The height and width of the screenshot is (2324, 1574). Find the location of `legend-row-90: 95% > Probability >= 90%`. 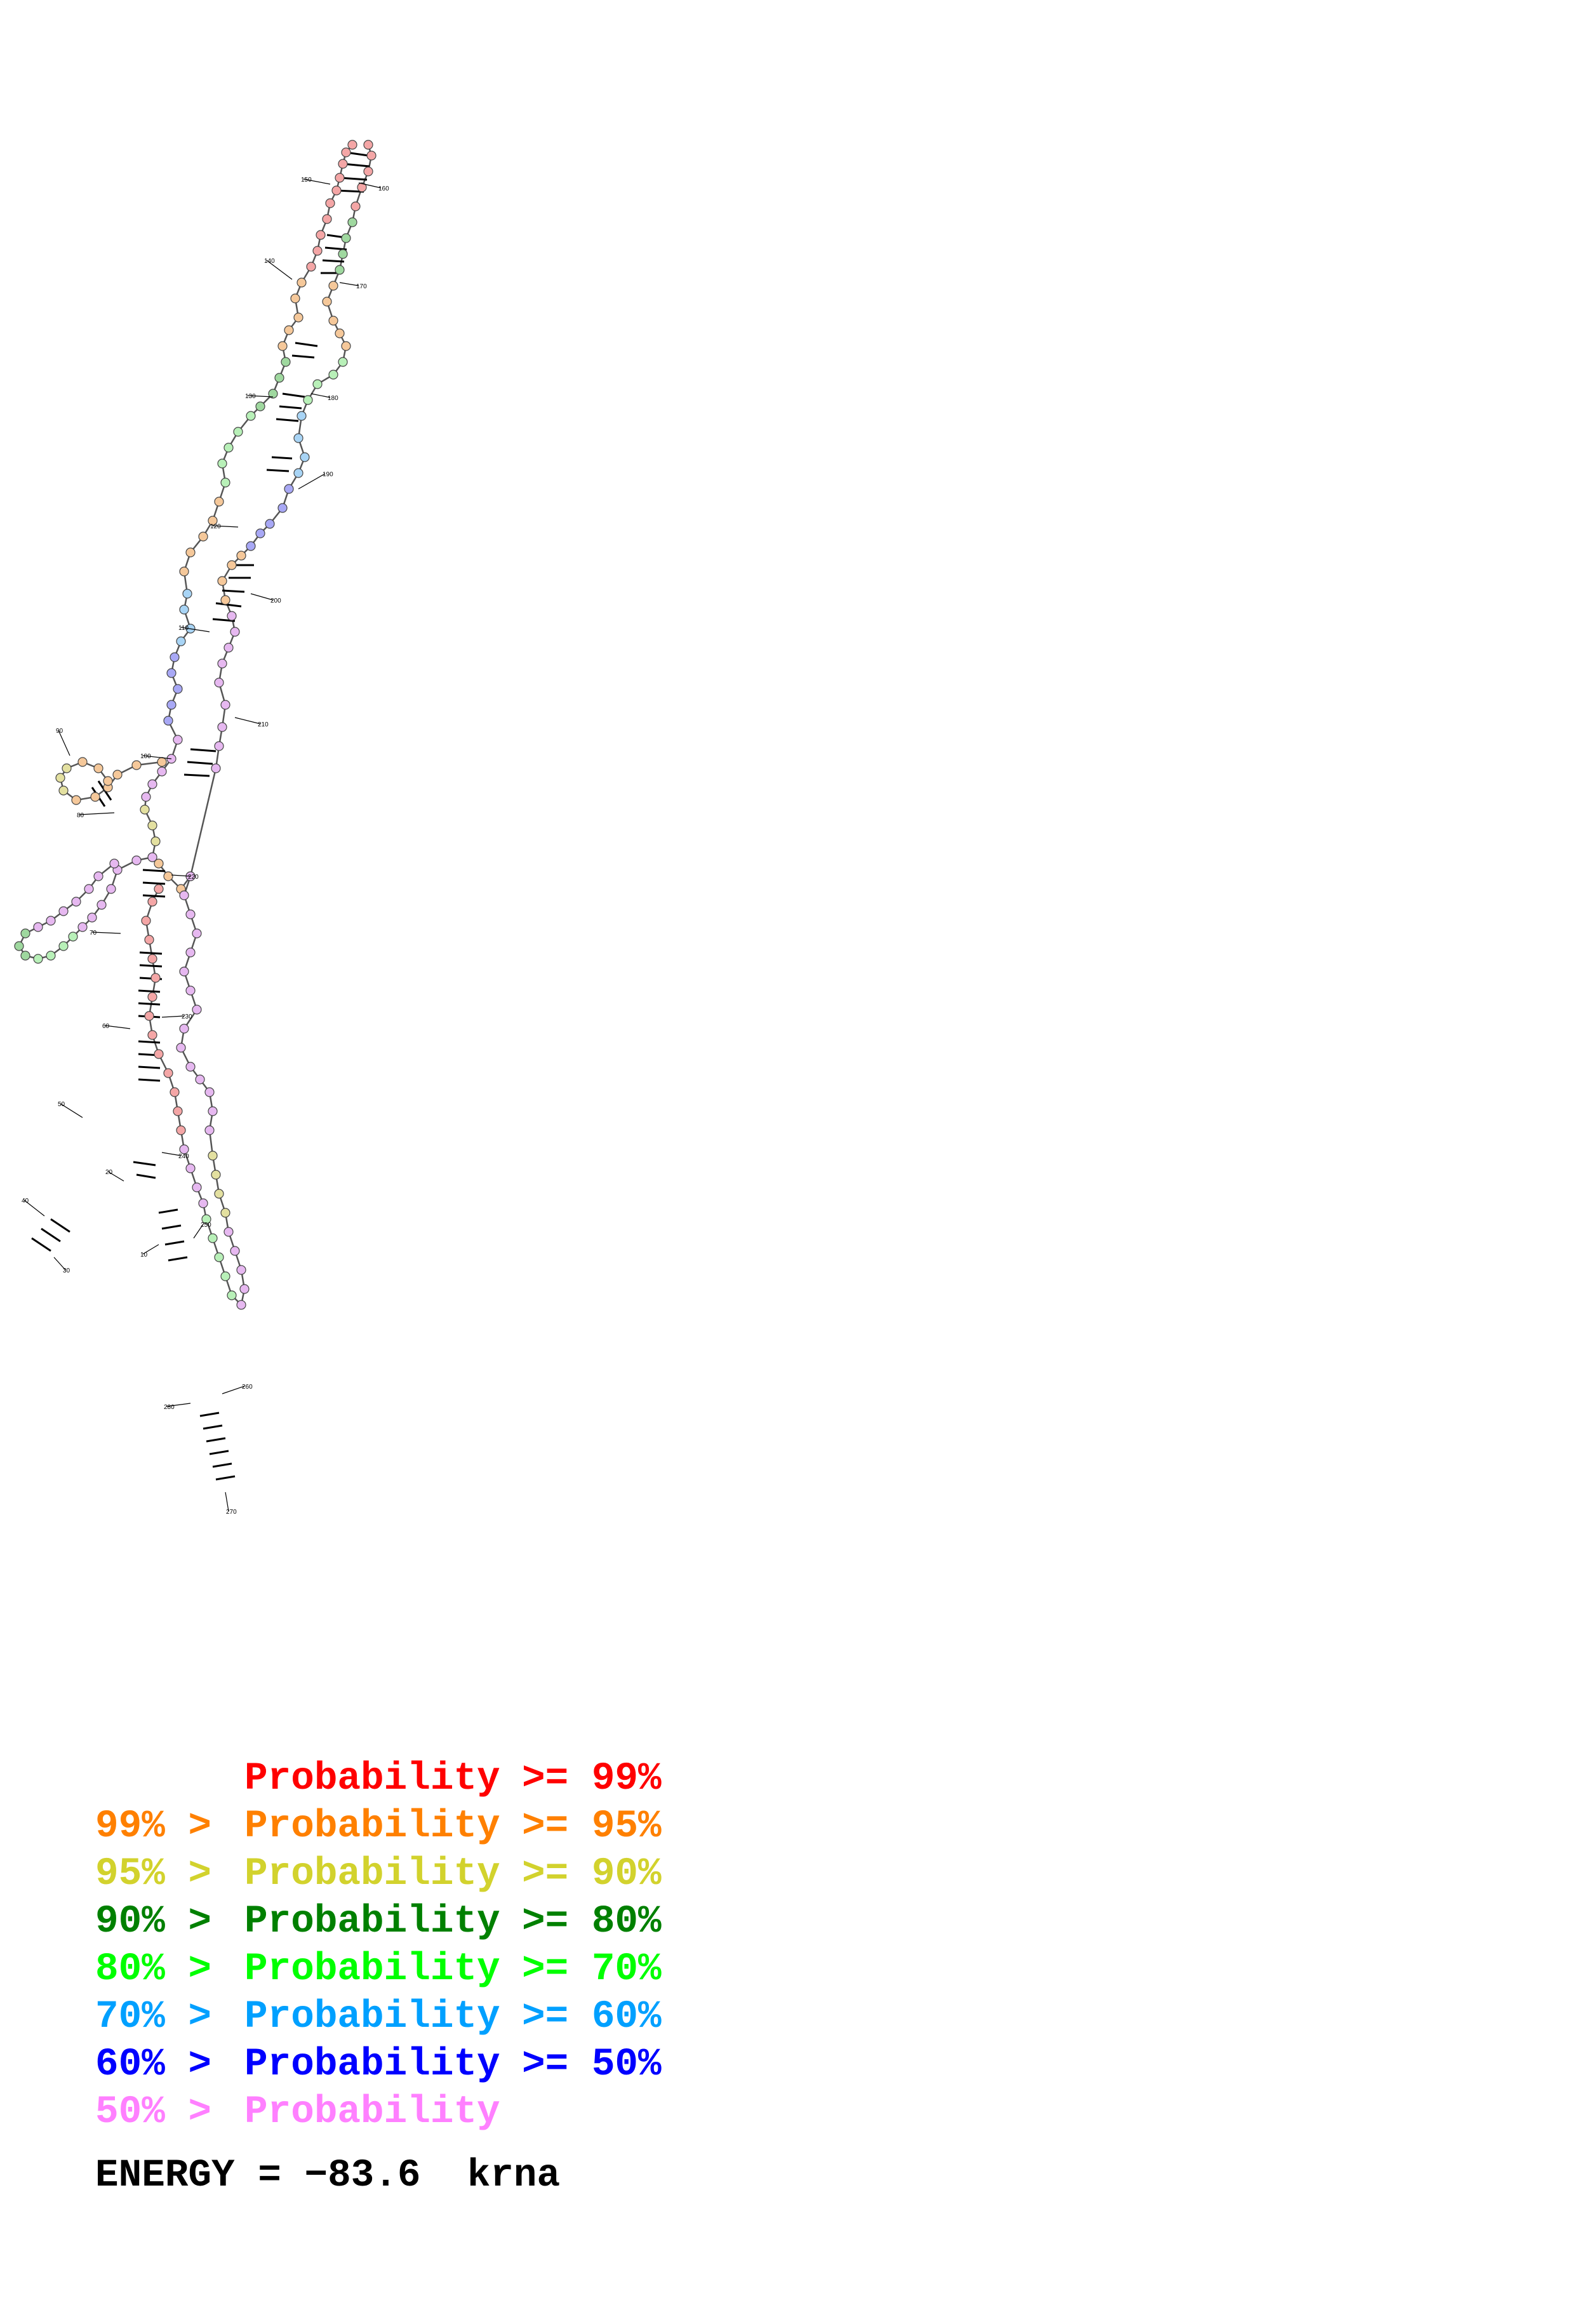

legend-row-90: 95% > Probability >= 90% is located at coordinates (381, 1874).